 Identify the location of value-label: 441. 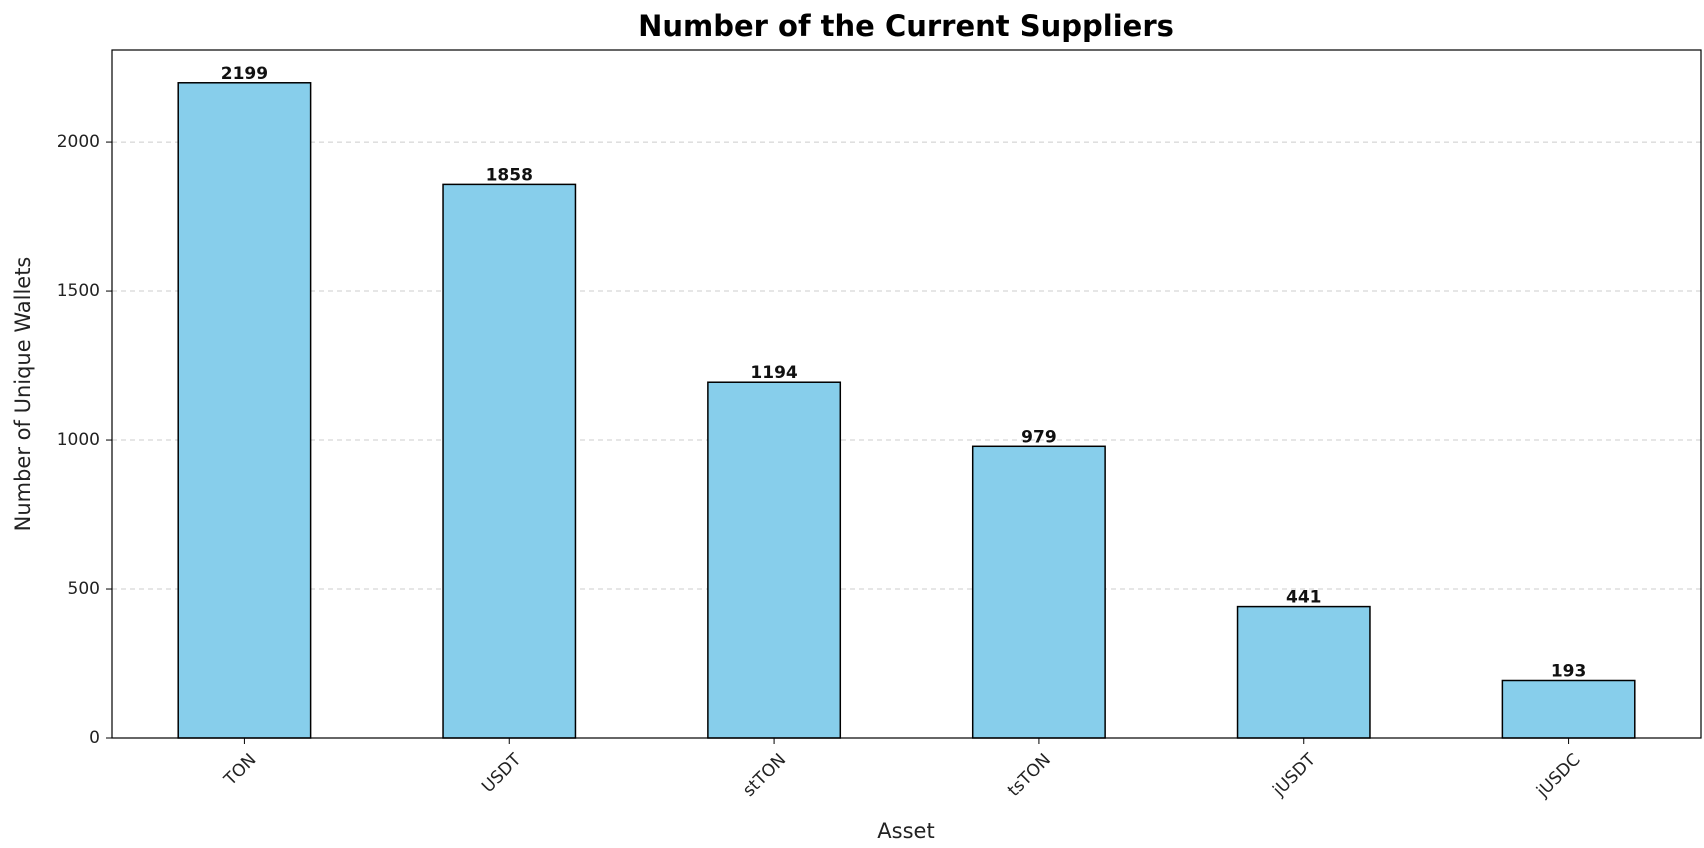
(1304, 598).